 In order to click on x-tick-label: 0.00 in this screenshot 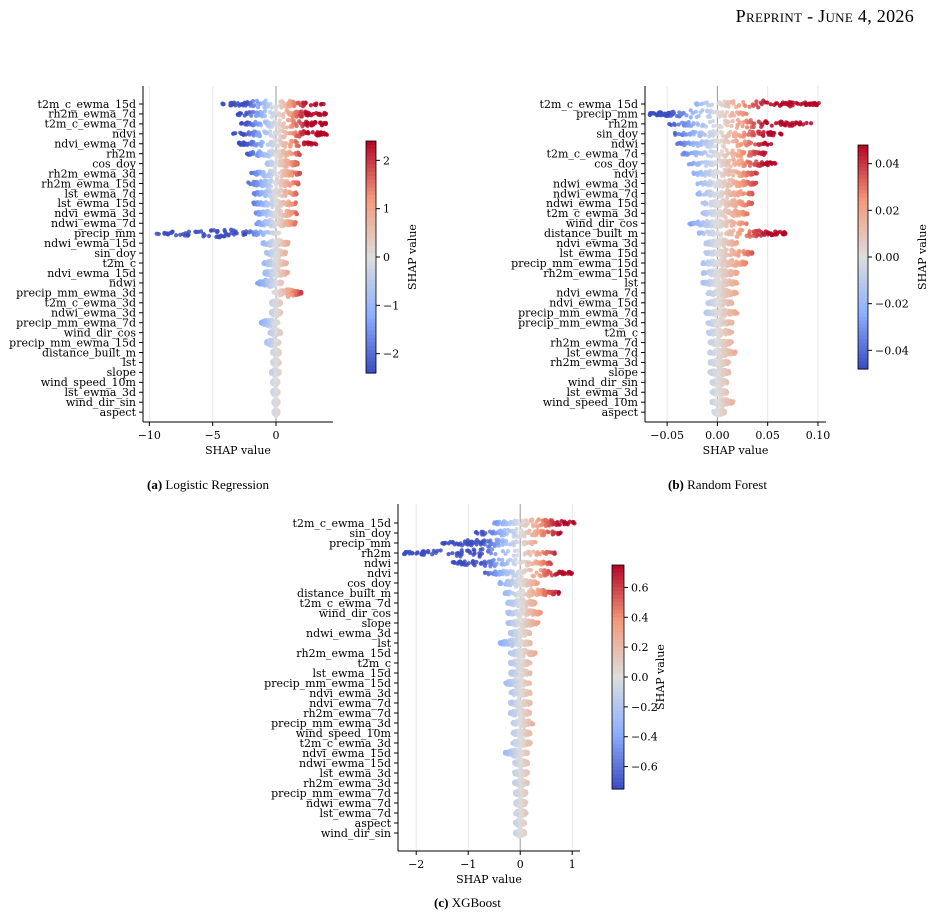, I will do `click(717, 435)`.